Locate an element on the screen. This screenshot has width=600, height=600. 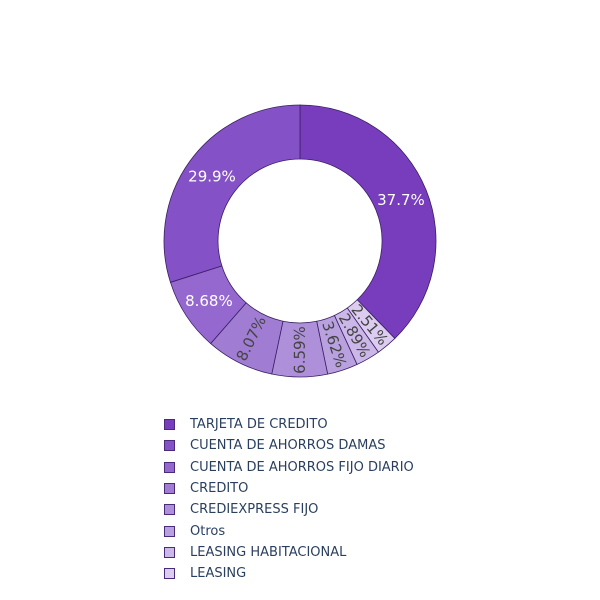
legend-label: CUENTA DE AHORROS DAMAS is located at coordinates (288, 446).